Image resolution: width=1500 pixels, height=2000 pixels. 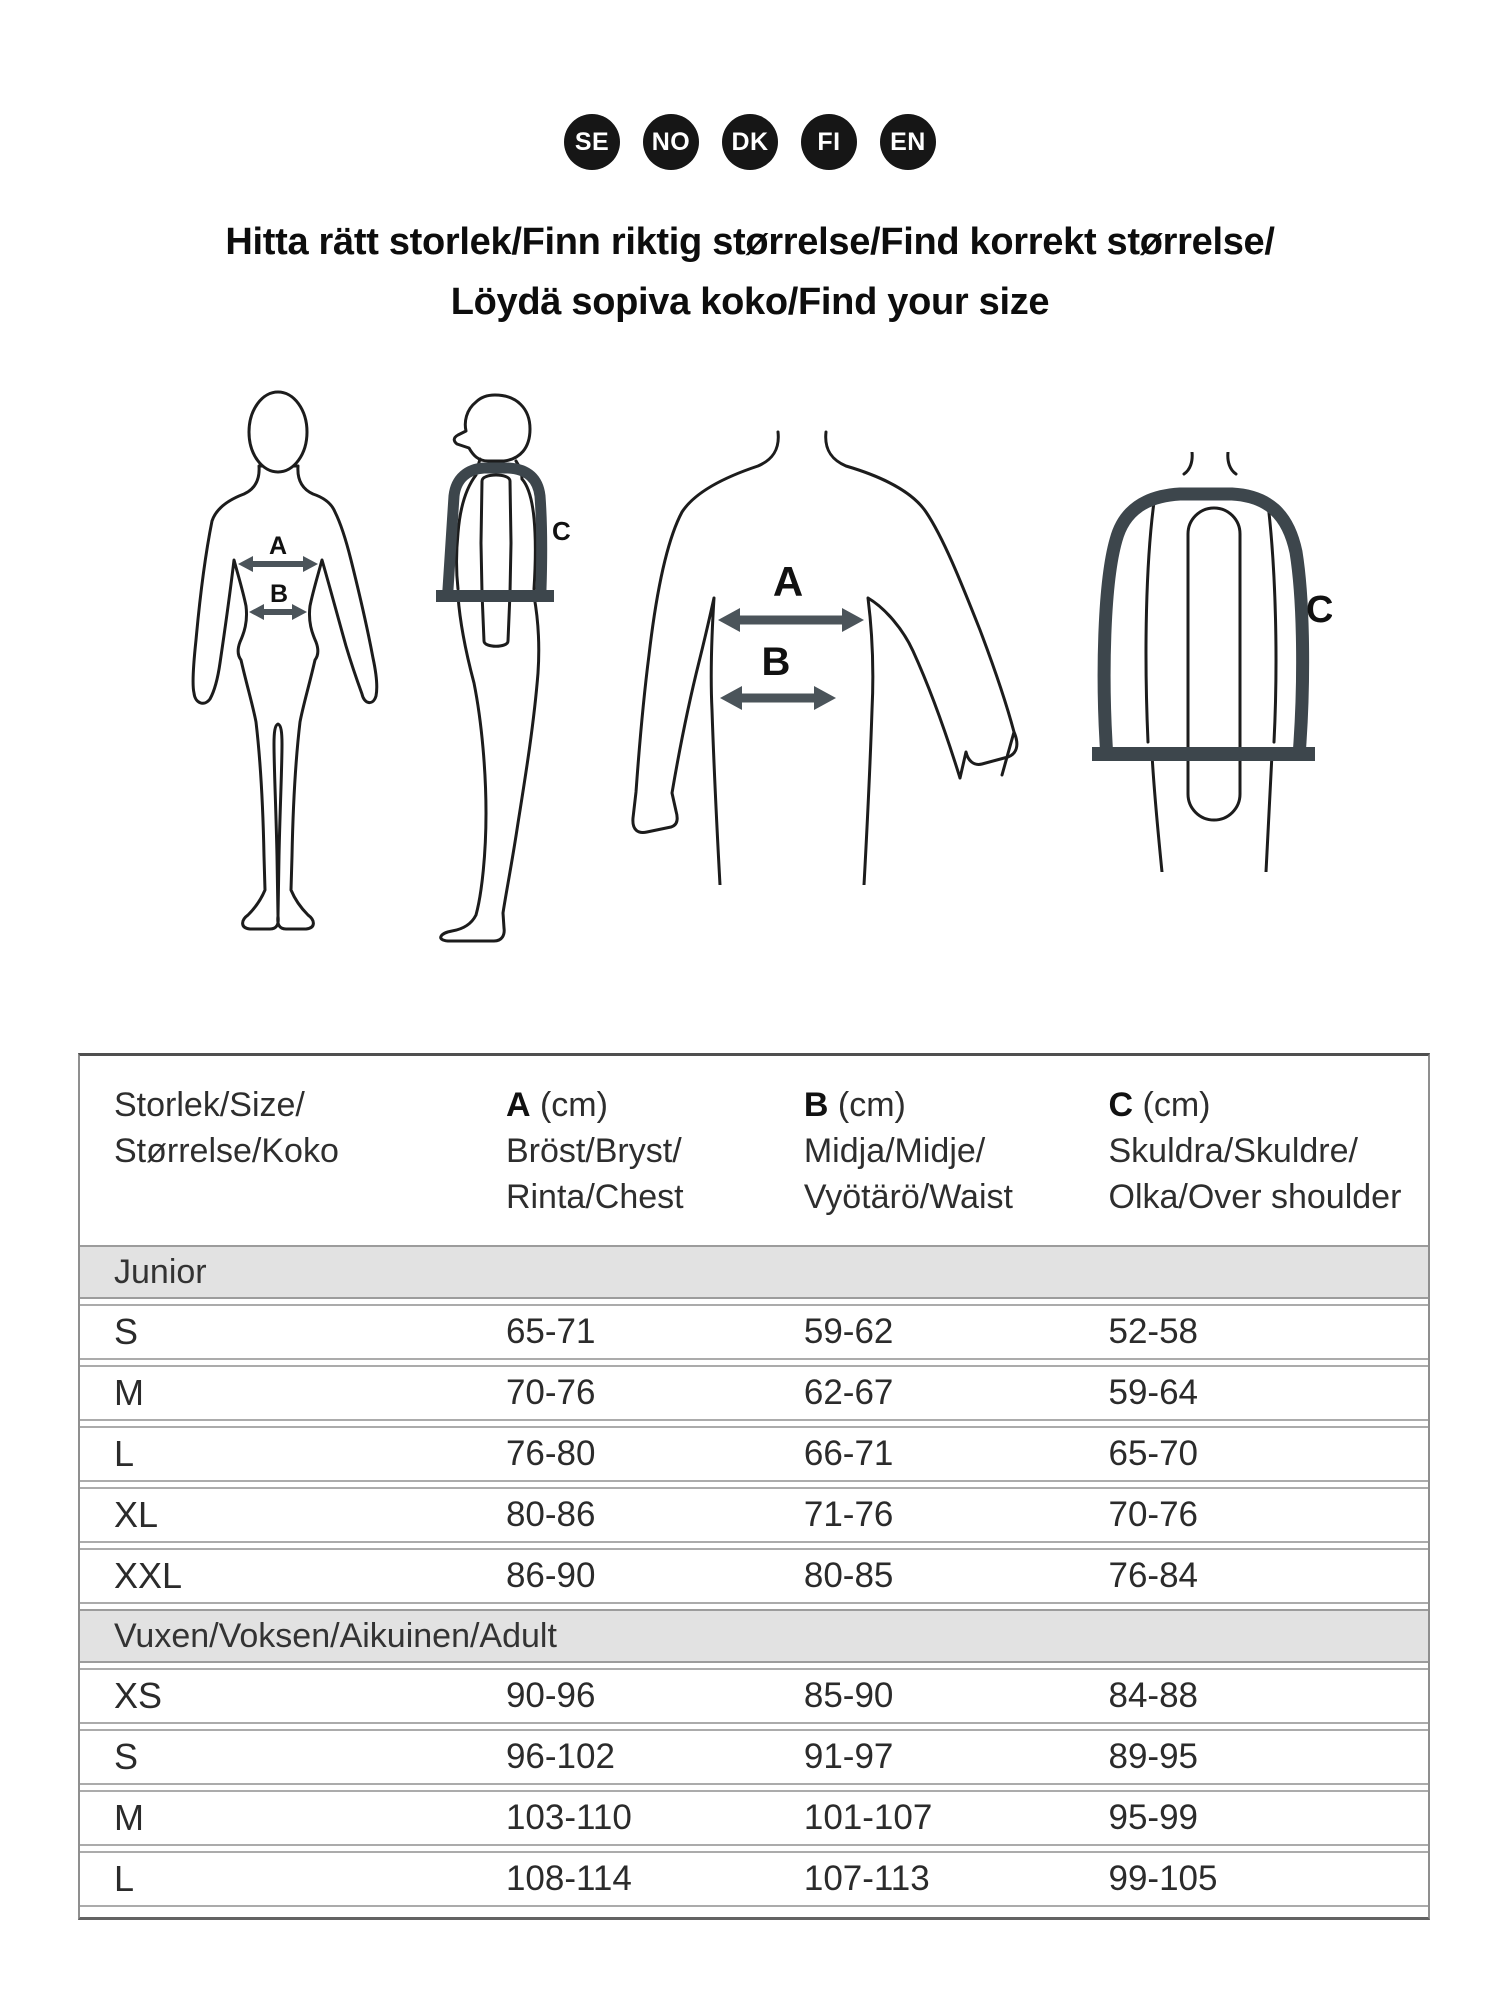 I want to click on shoulder-cell: 99-105, so click(x=1163, y=1878).